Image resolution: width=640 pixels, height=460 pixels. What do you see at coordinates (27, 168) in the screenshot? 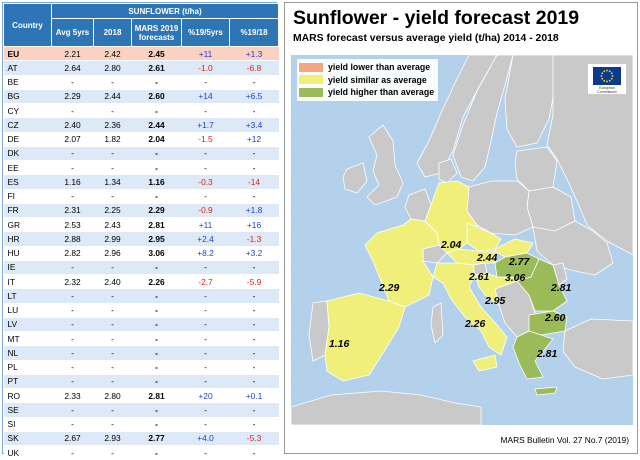
I see `cell-country: EE` at bounding box center [27, 168].